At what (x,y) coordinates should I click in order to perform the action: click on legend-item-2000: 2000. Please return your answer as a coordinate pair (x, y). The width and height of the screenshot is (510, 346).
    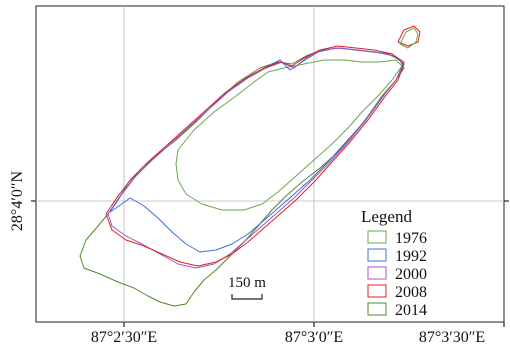
    Looking at the image, I should click on (397, 274).